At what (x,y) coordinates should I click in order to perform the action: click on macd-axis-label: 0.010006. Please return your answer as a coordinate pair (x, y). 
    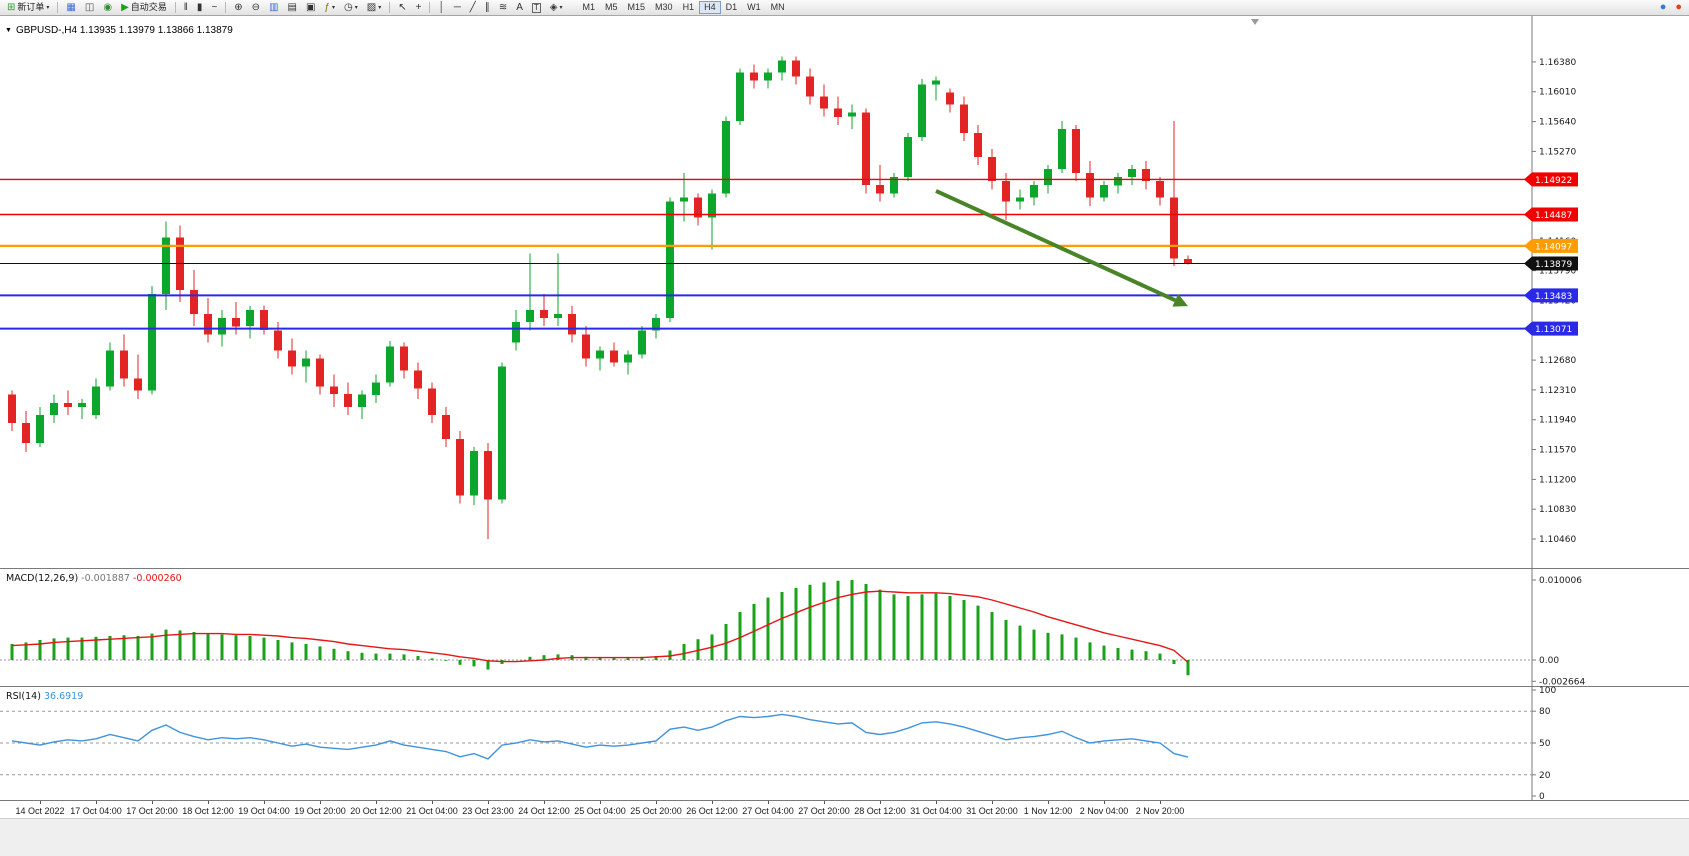
    Looking at the image, I should click on (1560, 581).